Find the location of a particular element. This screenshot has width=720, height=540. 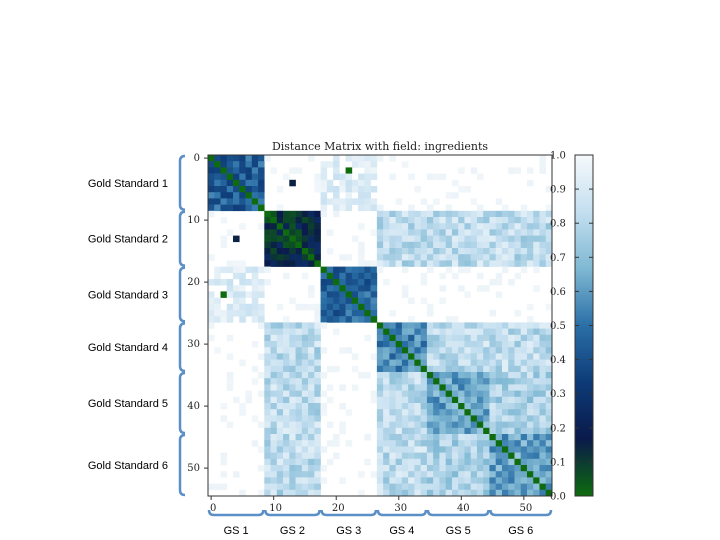

y-tick-label: 20 is located at coordinates (193, 282).